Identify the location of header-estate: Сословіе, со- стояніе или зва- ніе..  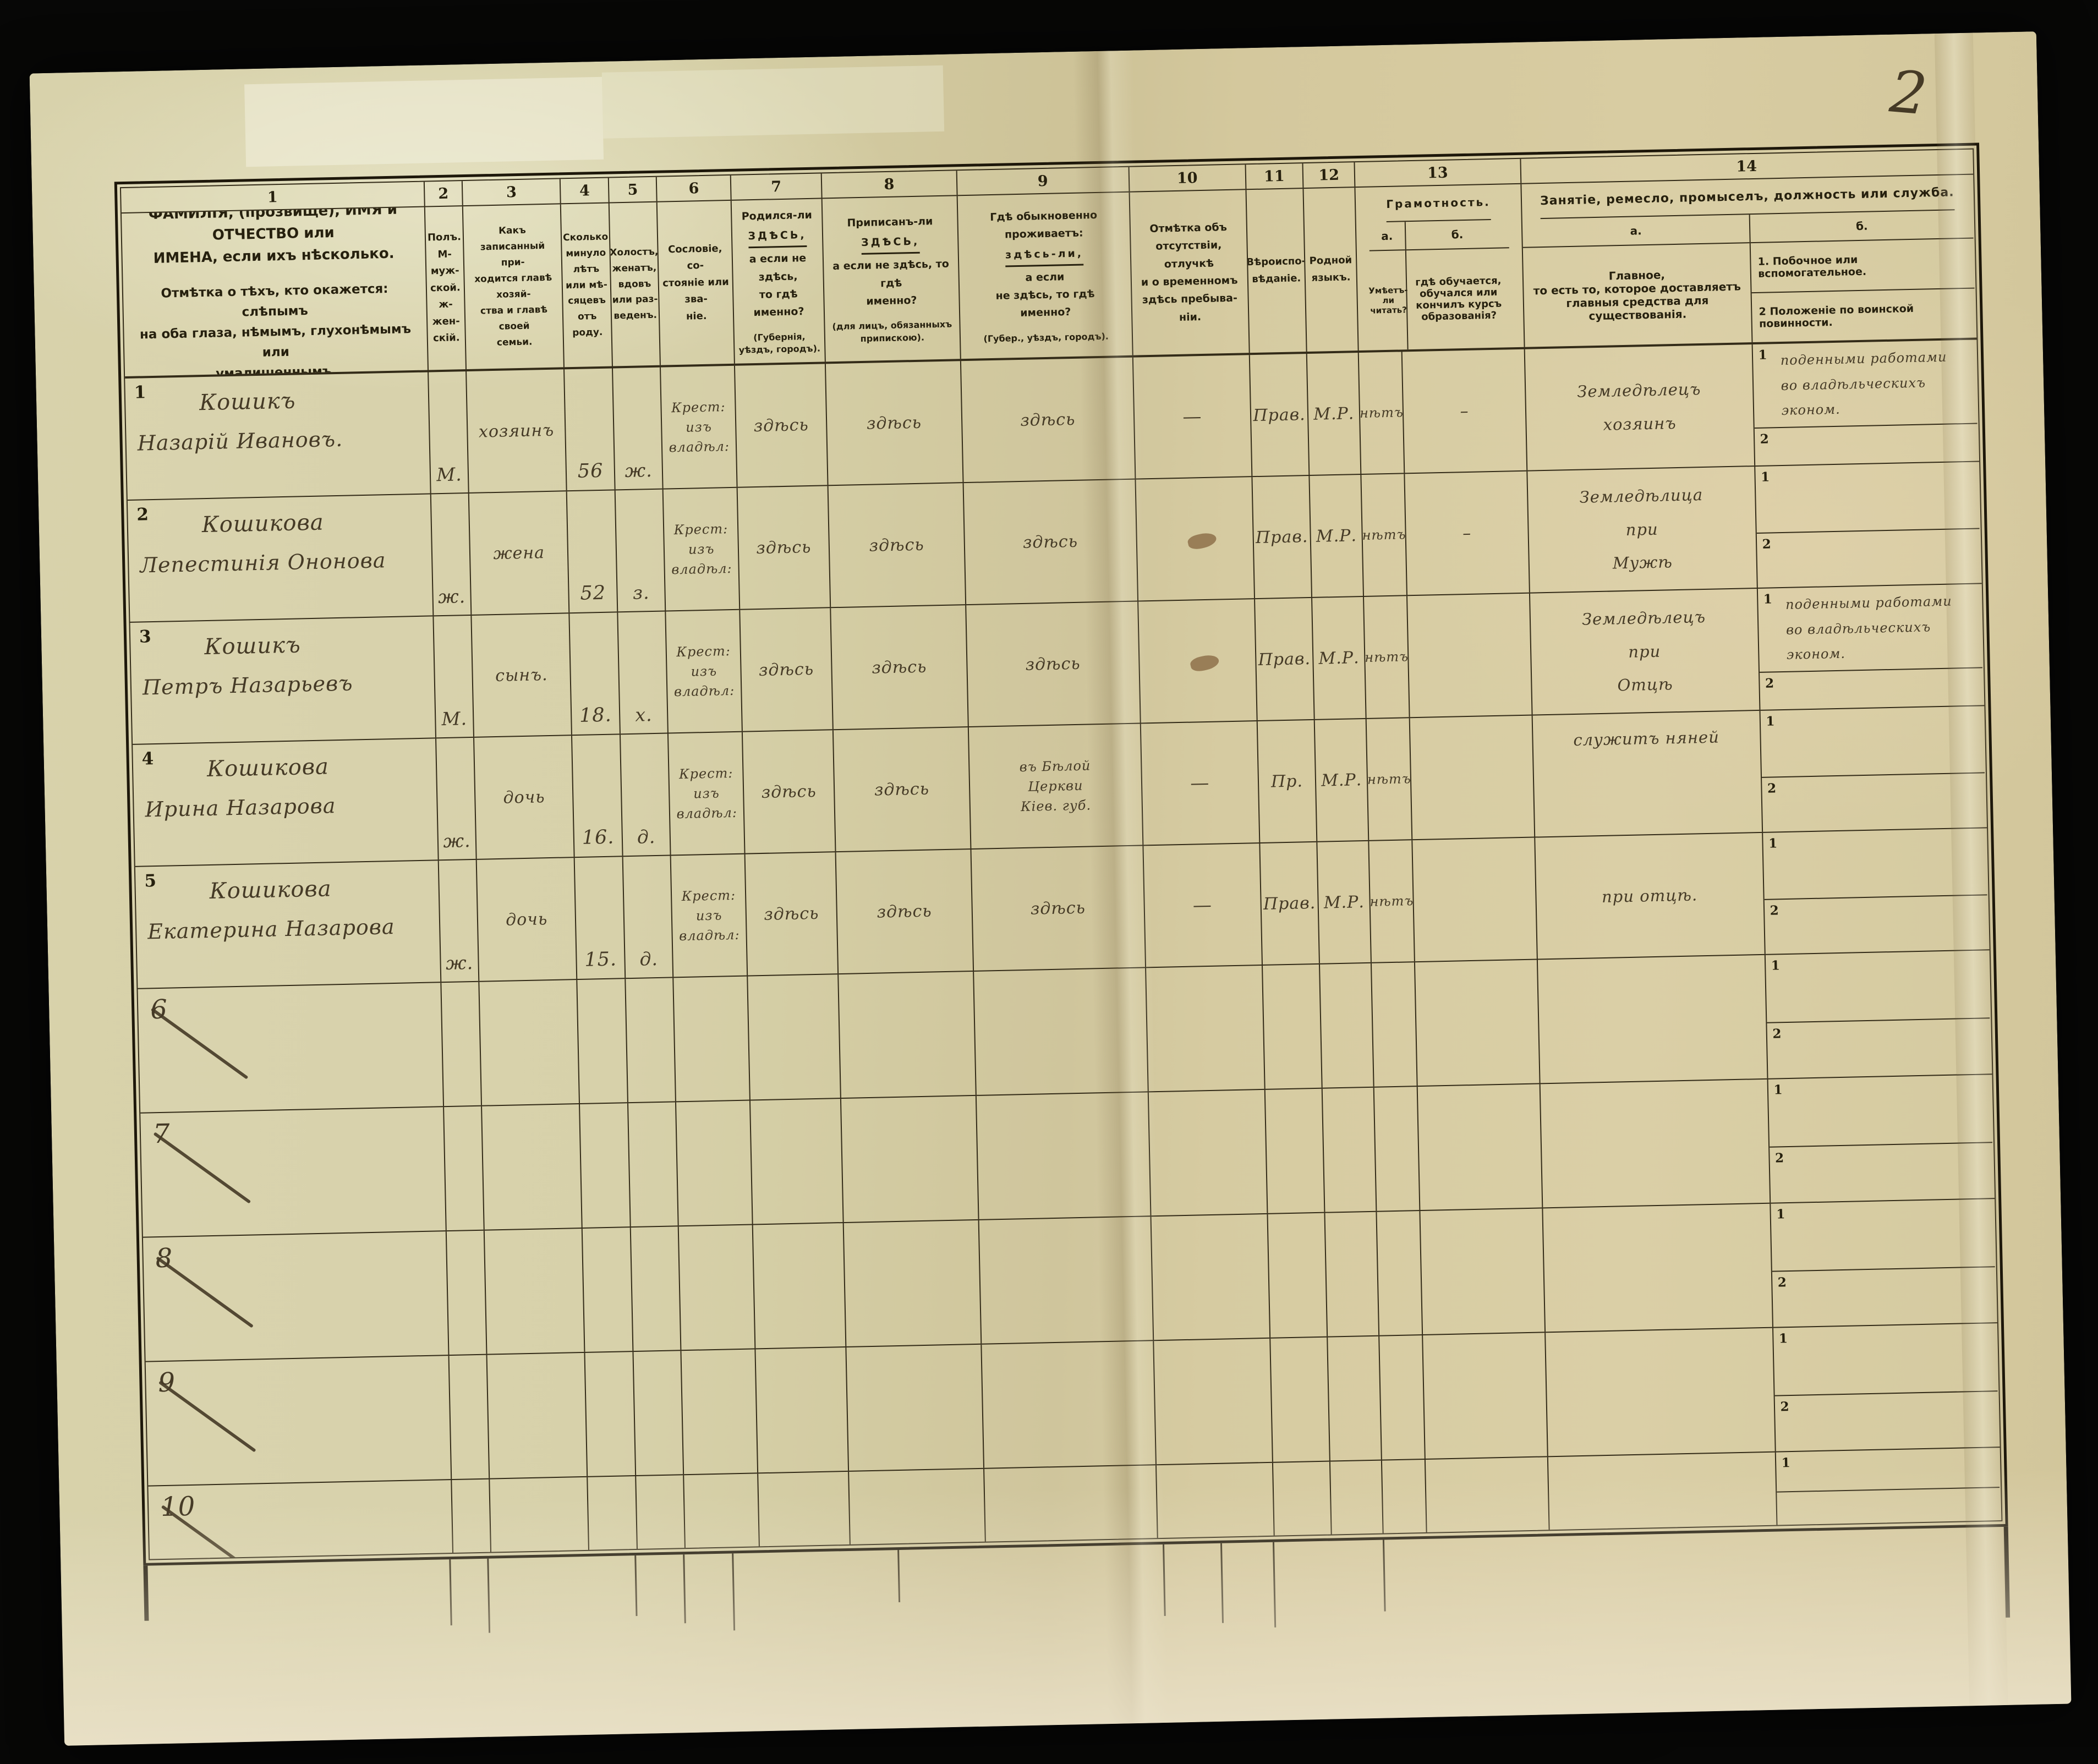
(696, 282).